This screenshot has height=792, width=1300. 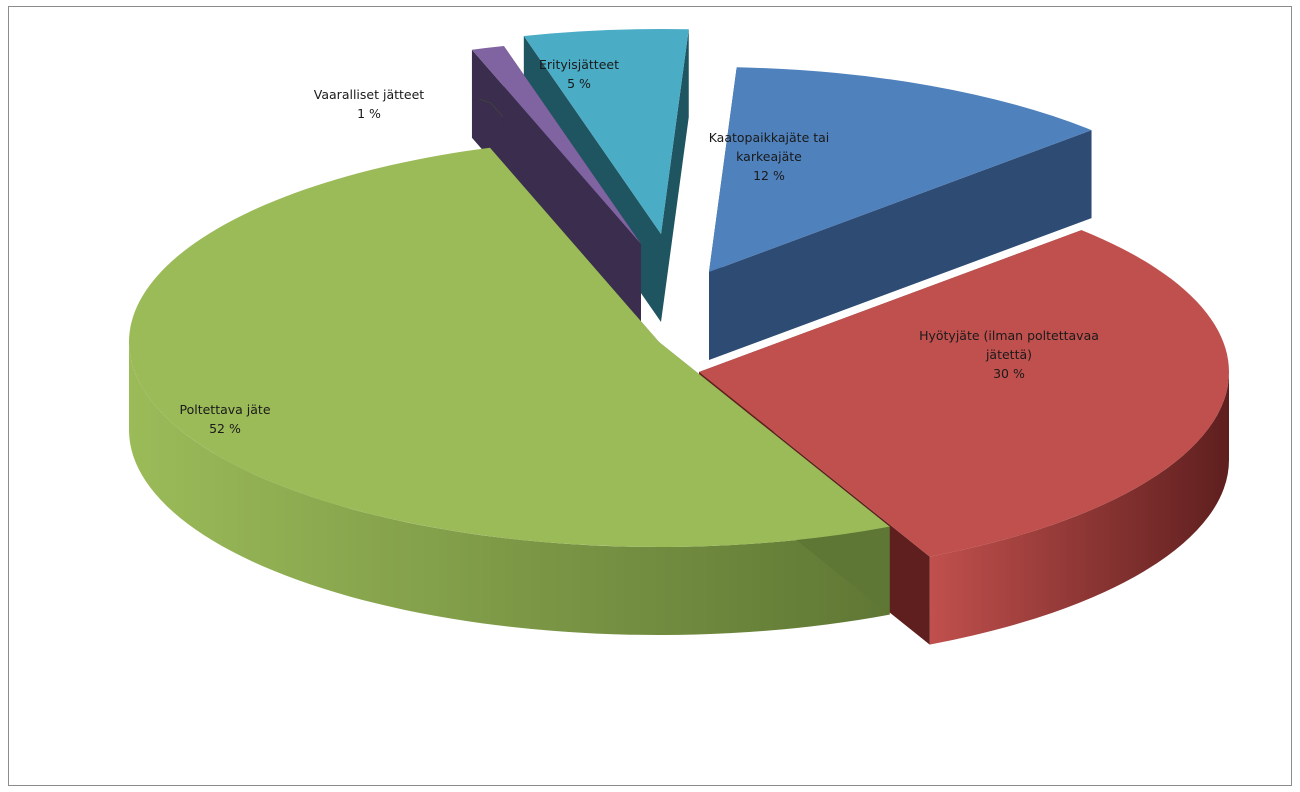 I want to click on data-label: Hyötyjäte (ilman poltettavaa jätettä) 30 %, so click(x=1009, y=354).